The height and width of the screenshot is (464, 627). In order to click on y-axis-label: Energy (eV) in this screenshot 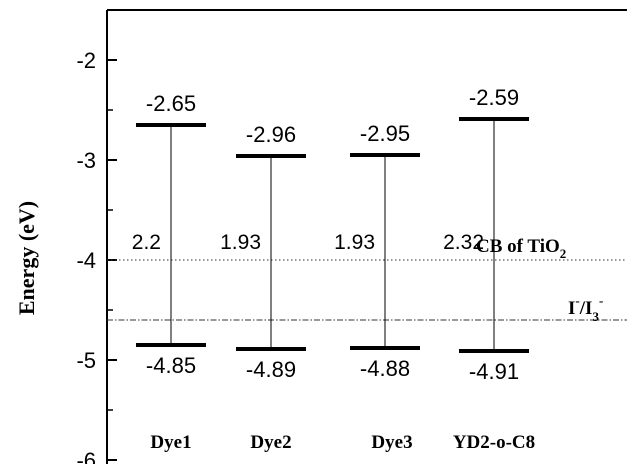, I will do `click(26, 258)`.